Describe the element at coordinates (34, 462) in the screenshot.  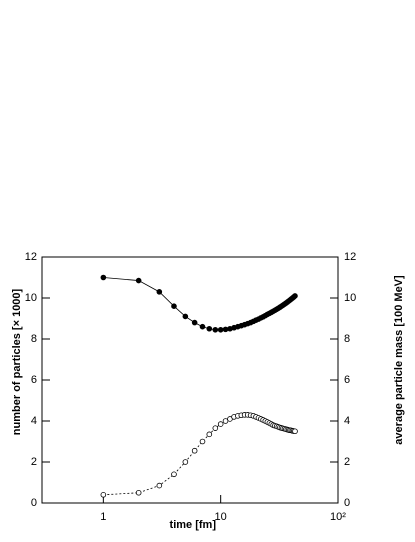
I see `y-tick-label: 2` at that location.